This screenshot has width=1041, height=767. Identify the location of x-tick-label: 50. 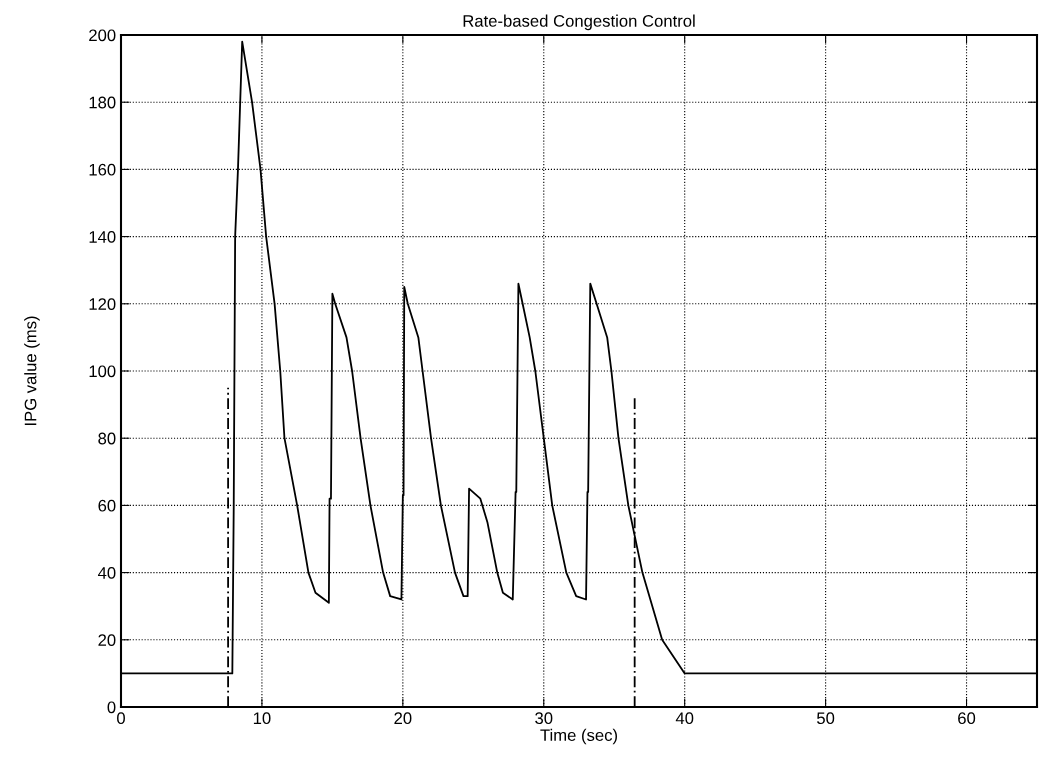
(826, 718).